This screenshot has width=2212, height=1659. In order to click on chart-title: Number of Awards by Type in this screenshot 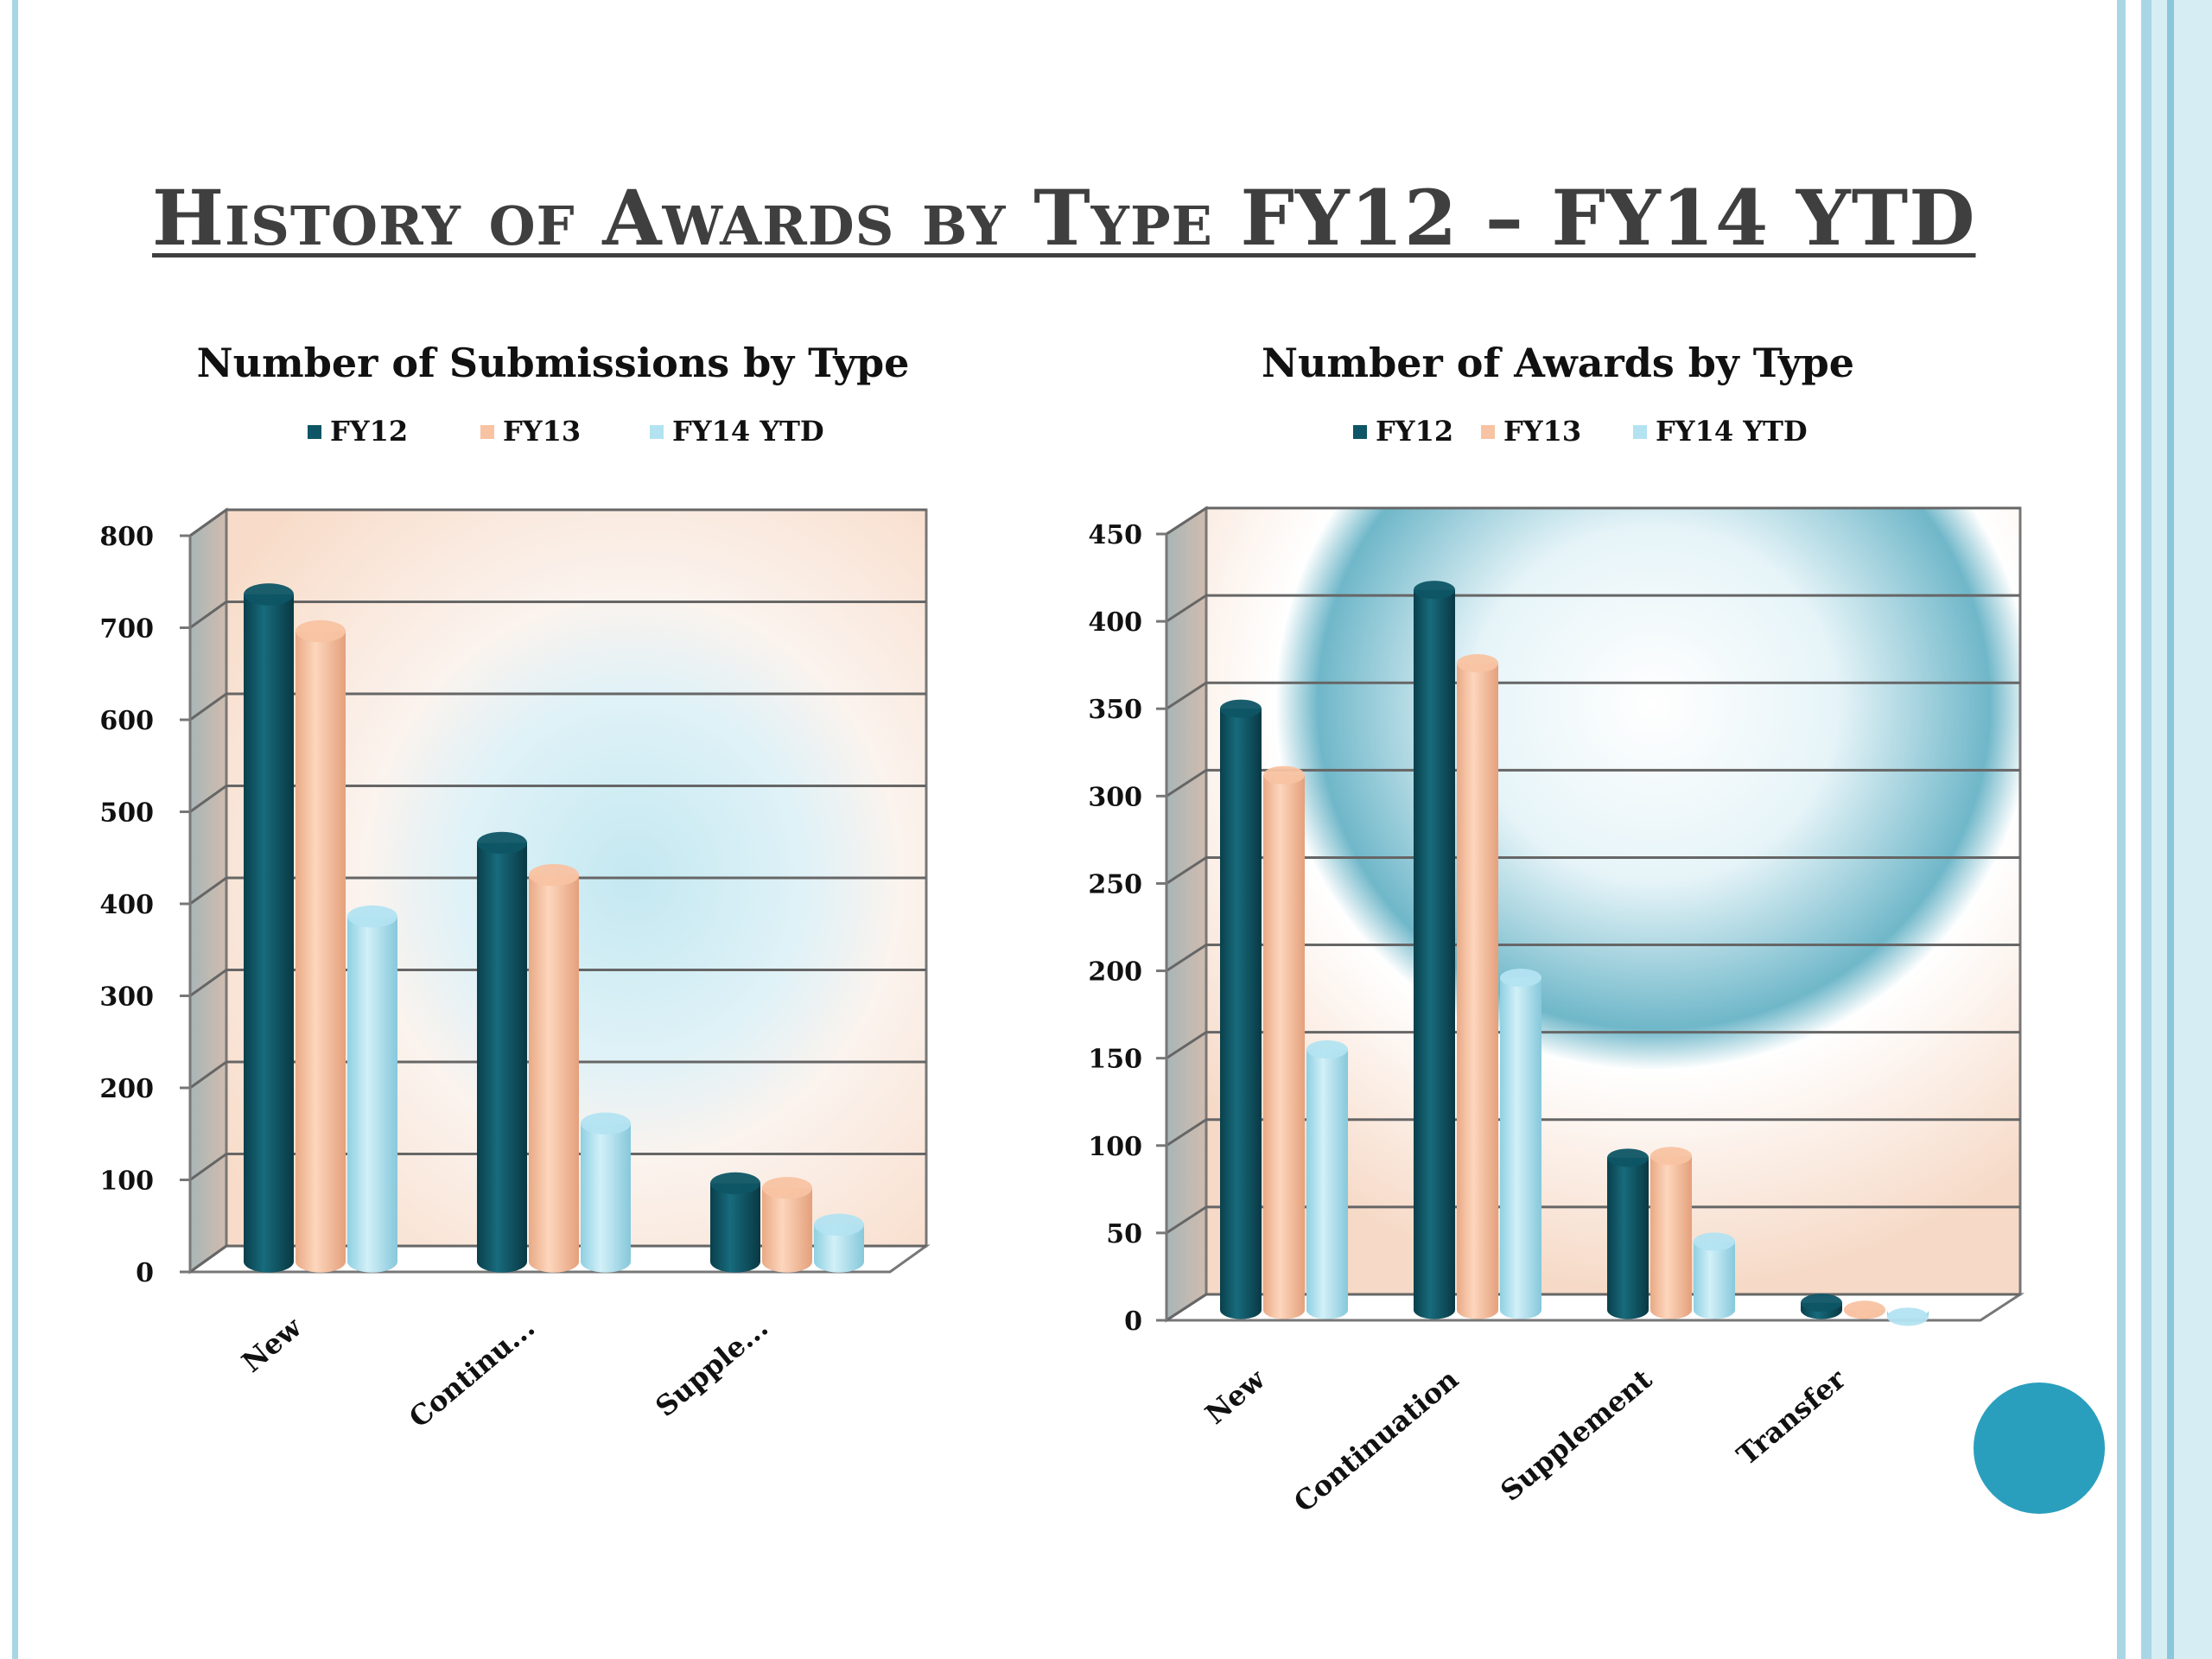, I will do `click(1558, 363)`.